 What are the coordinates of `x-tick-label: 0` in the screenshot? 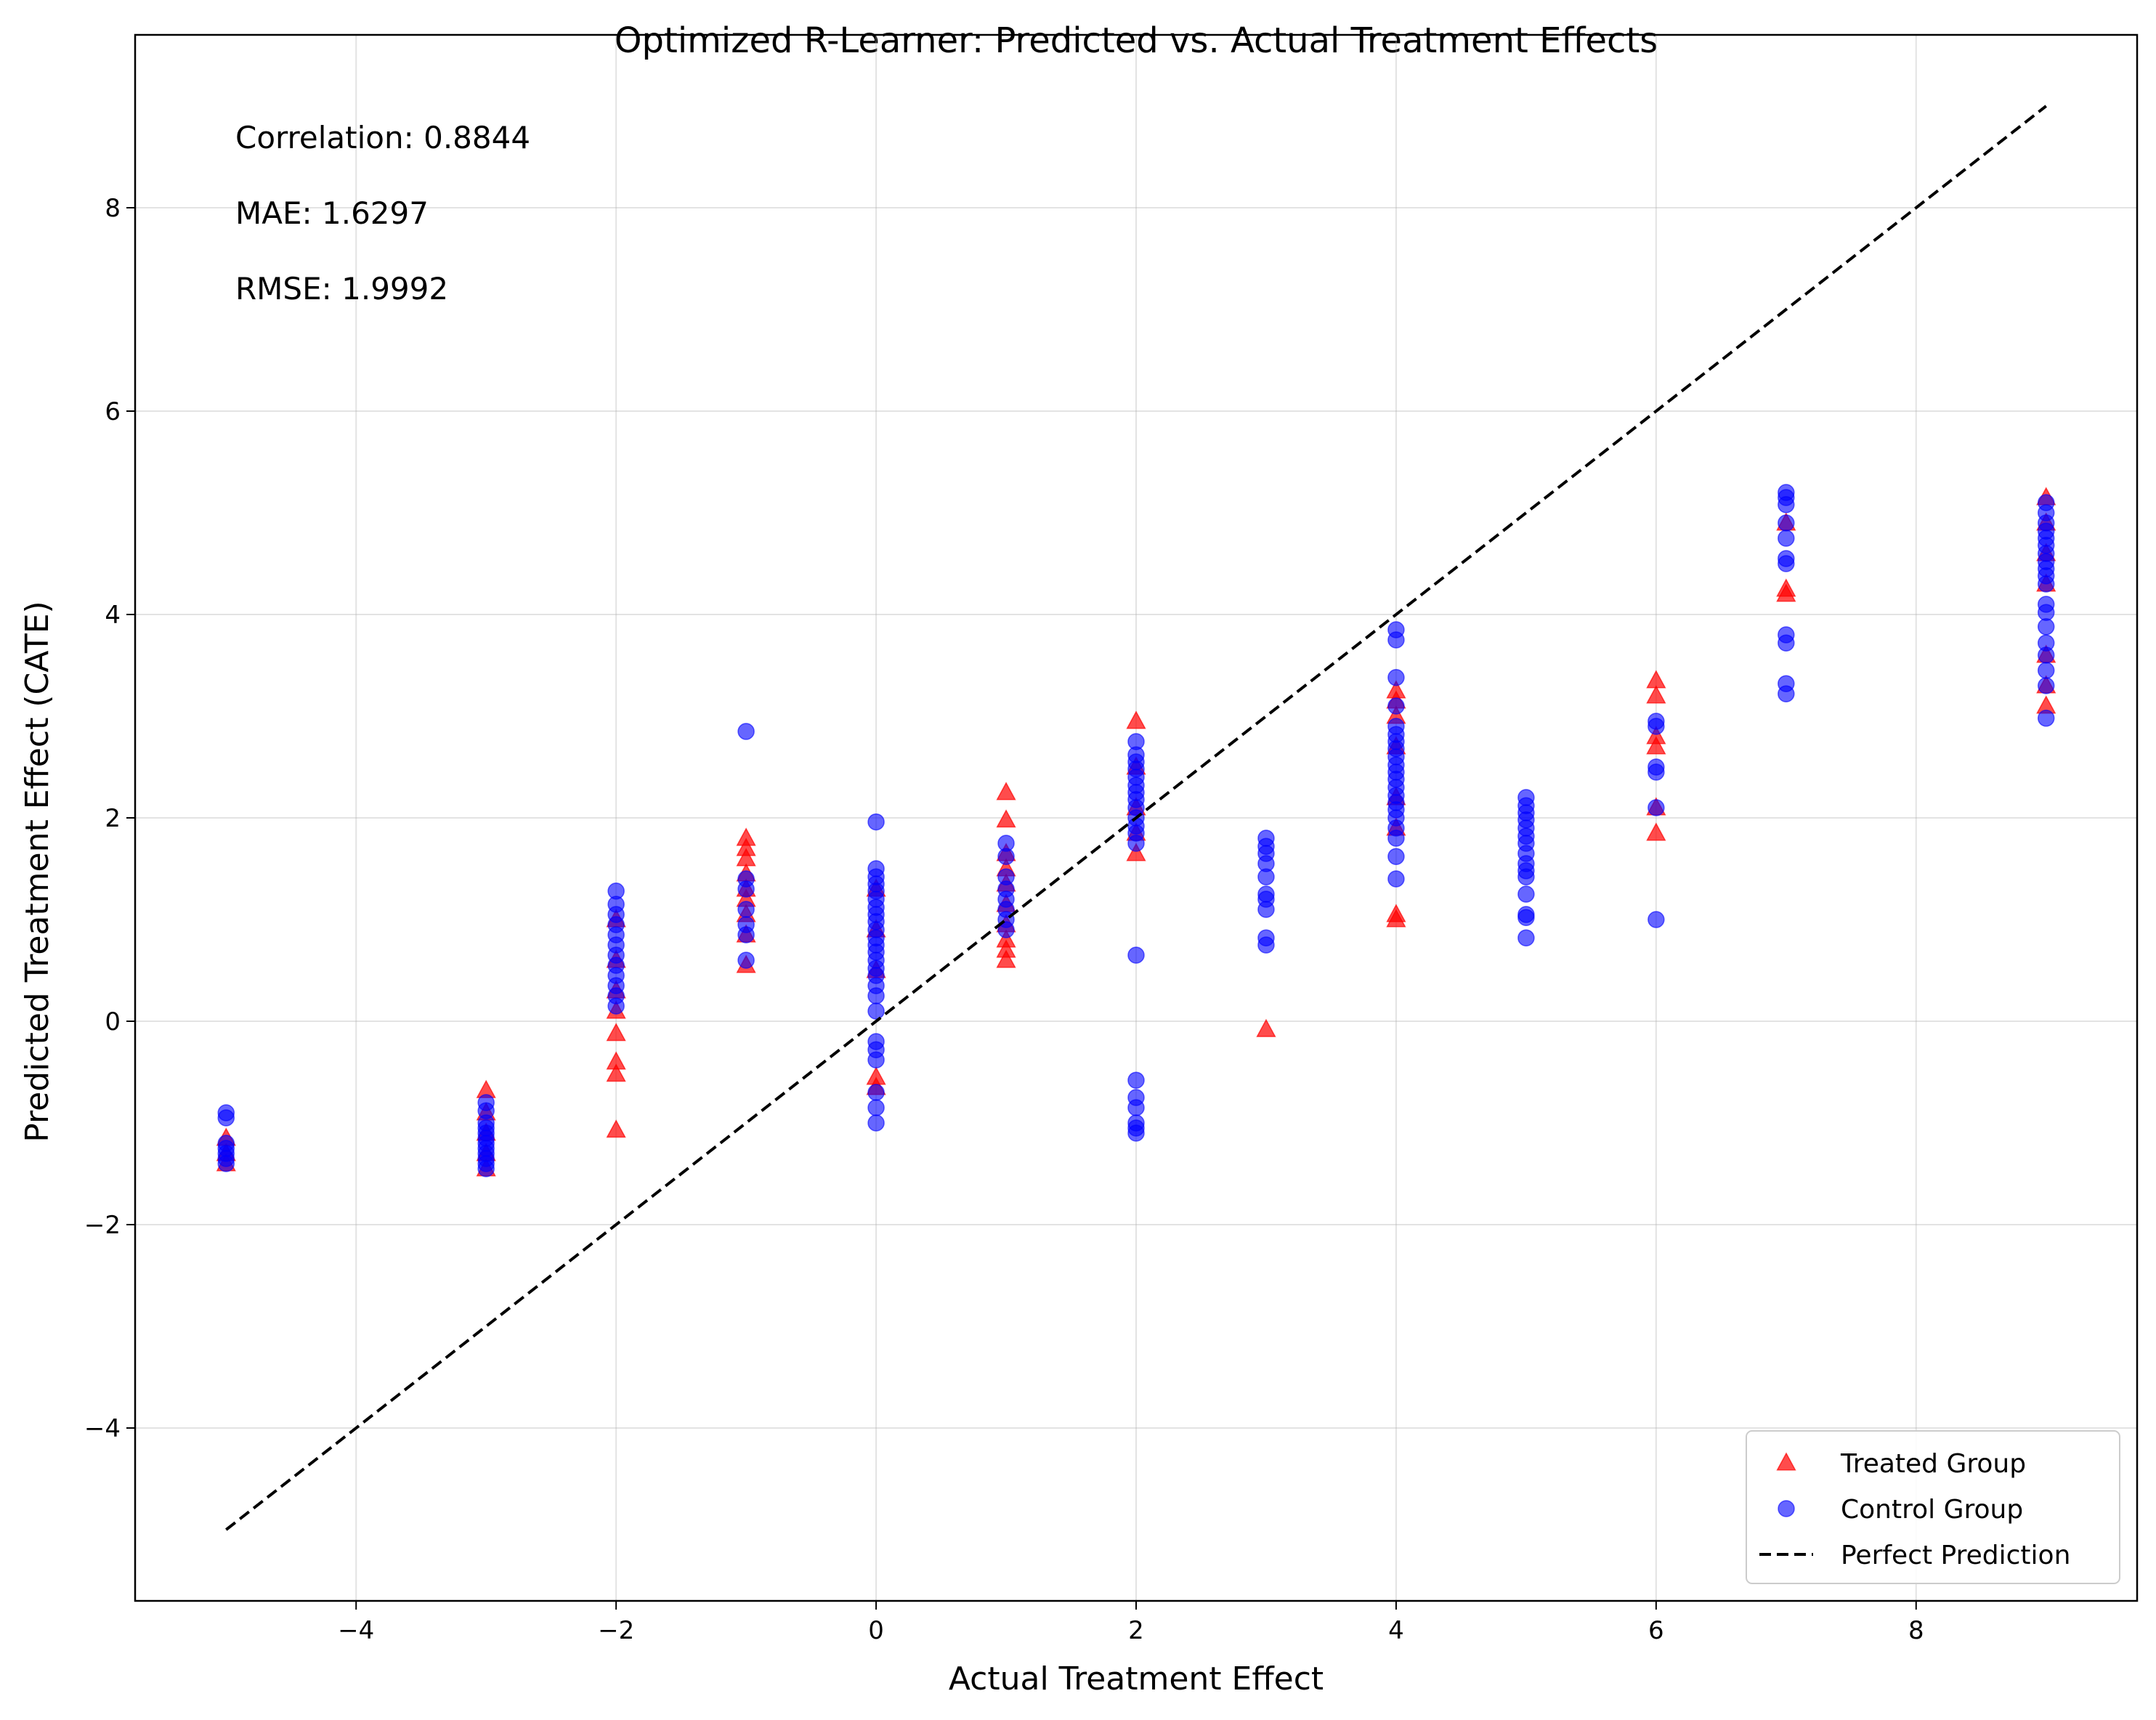 It's located at (876, 1631).